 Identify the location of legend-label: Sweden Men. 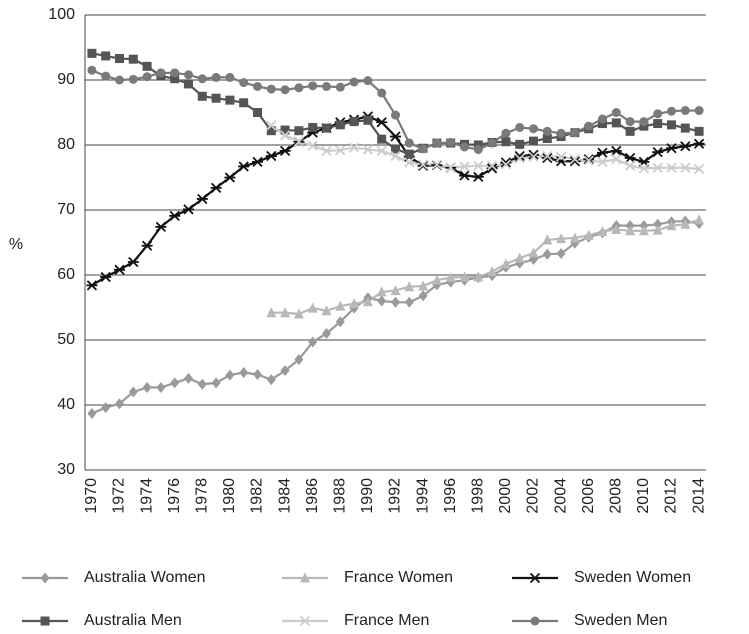
(620, 620).